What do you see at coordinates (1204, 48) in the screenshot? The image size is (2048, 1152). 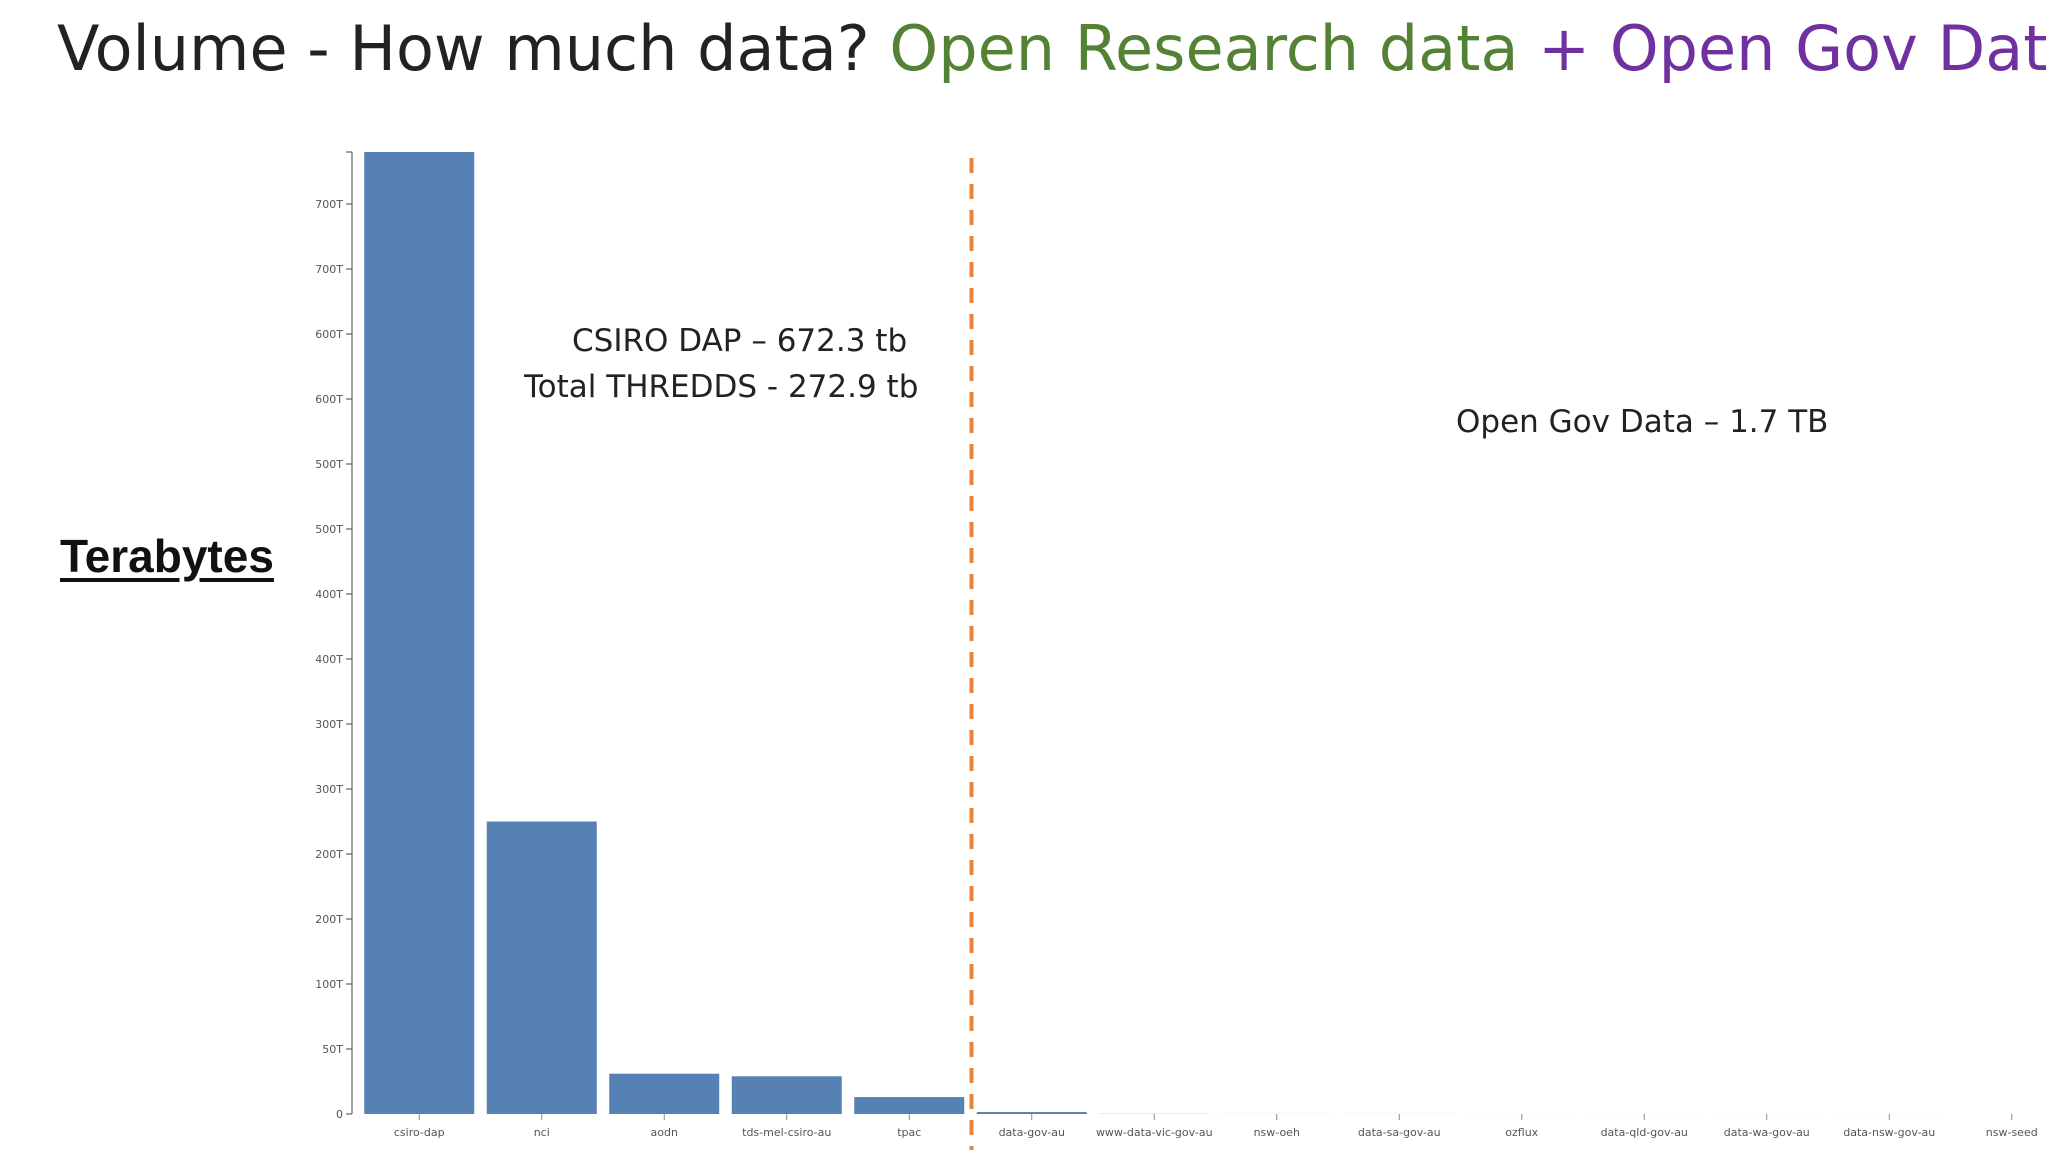 I see `title-open-research: Open Research data` at bounding box center [1204, 48].